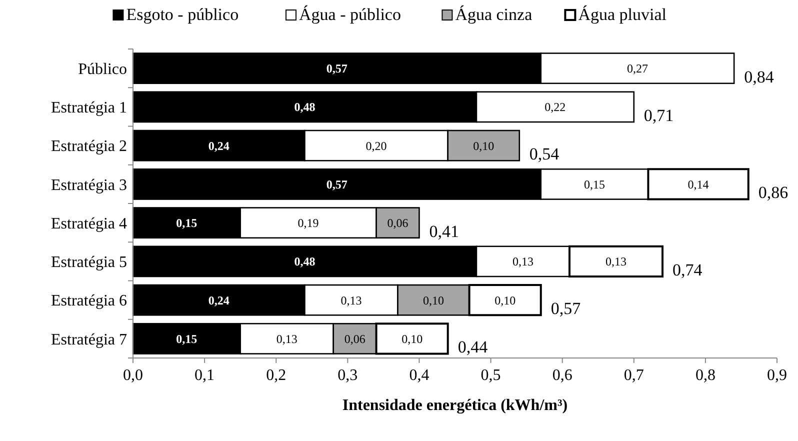  I want to click on legend-label: Água - público, so click(350, 14).